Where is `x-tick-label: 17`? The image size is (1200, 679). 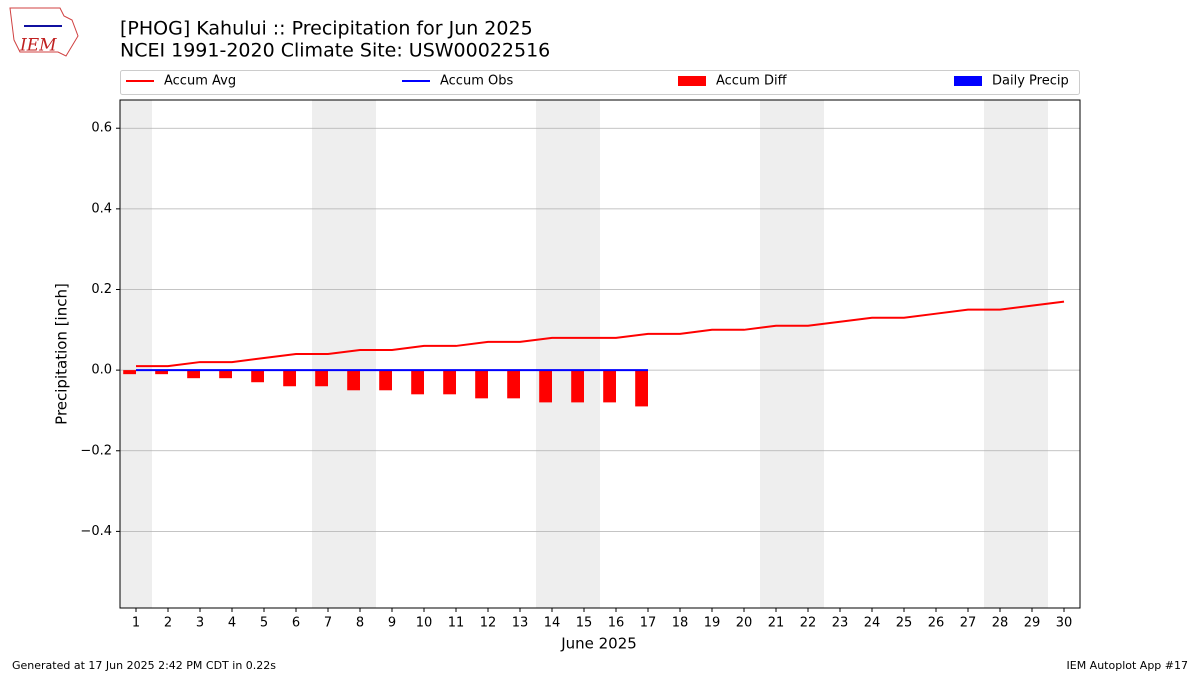 x-tick-label: 17 is located at coordinates (648, 623).